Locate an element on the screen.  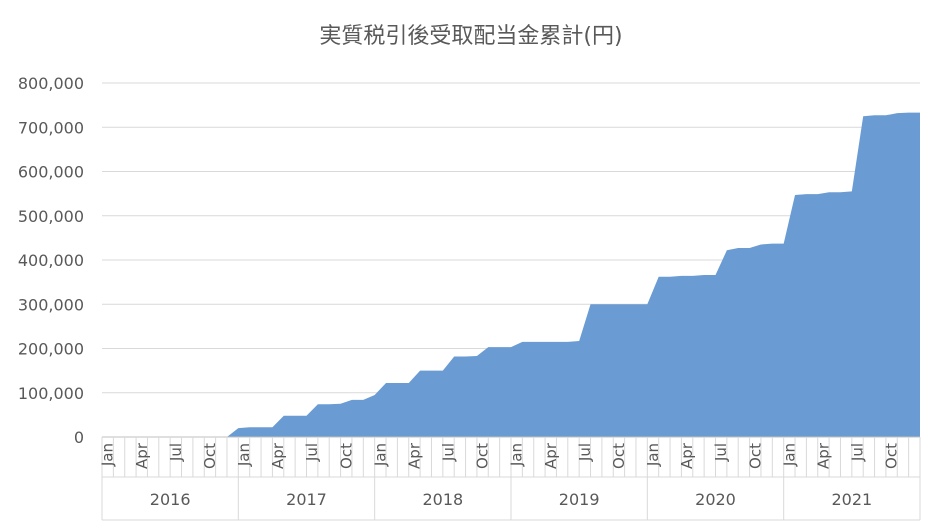
y-tick-label: 0 is located at coordinates (79, 437).